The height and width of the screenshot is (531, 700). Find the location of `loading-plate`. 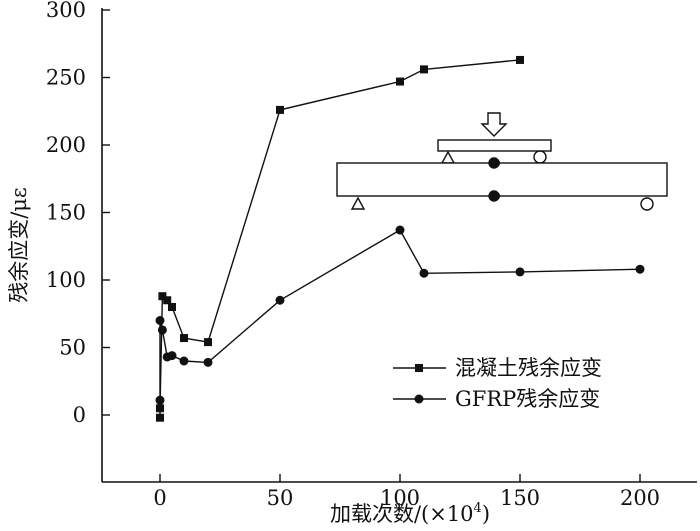

loading-plate is located at coordinates (494, 145).